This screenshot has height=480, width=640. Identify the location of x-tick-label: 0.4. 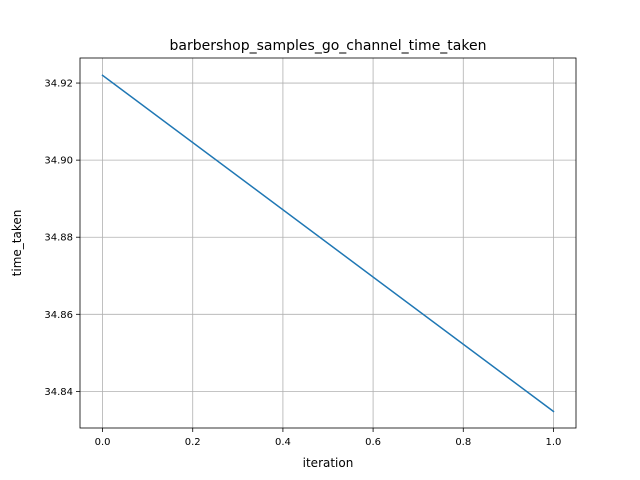
(283, 442).